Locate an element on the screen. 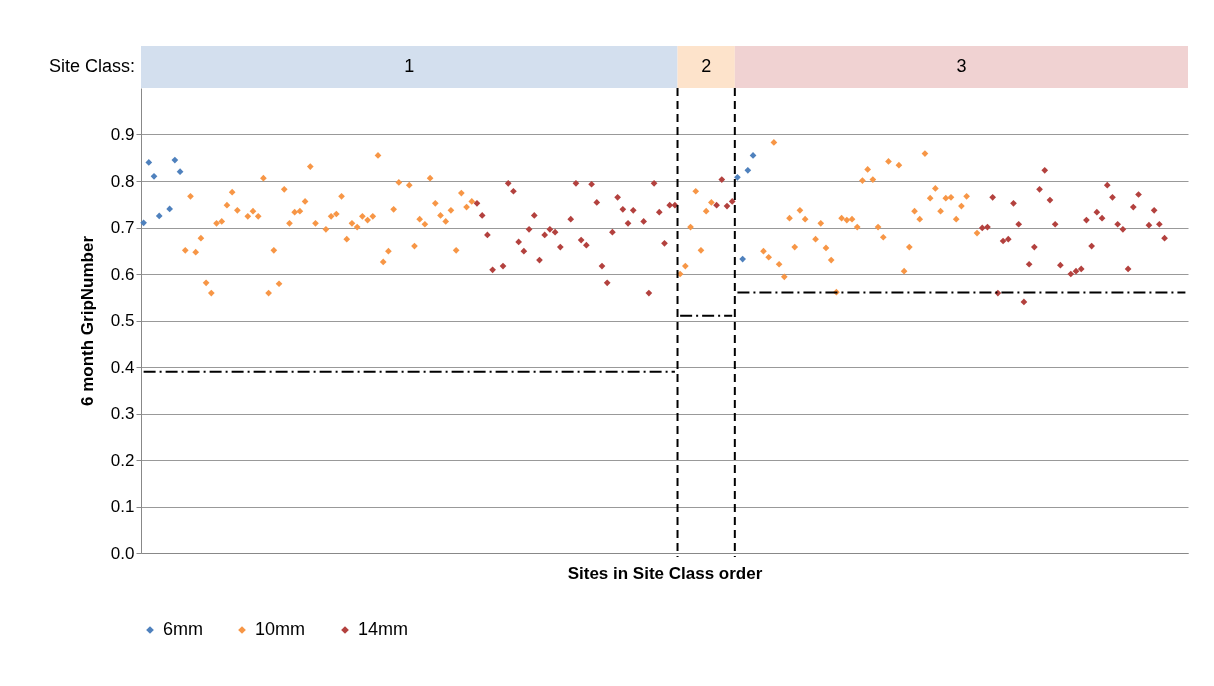 The height and width of the screenshot is (686, 1214). y-tick-label: 0.2 is located at coordinates (122, 460).